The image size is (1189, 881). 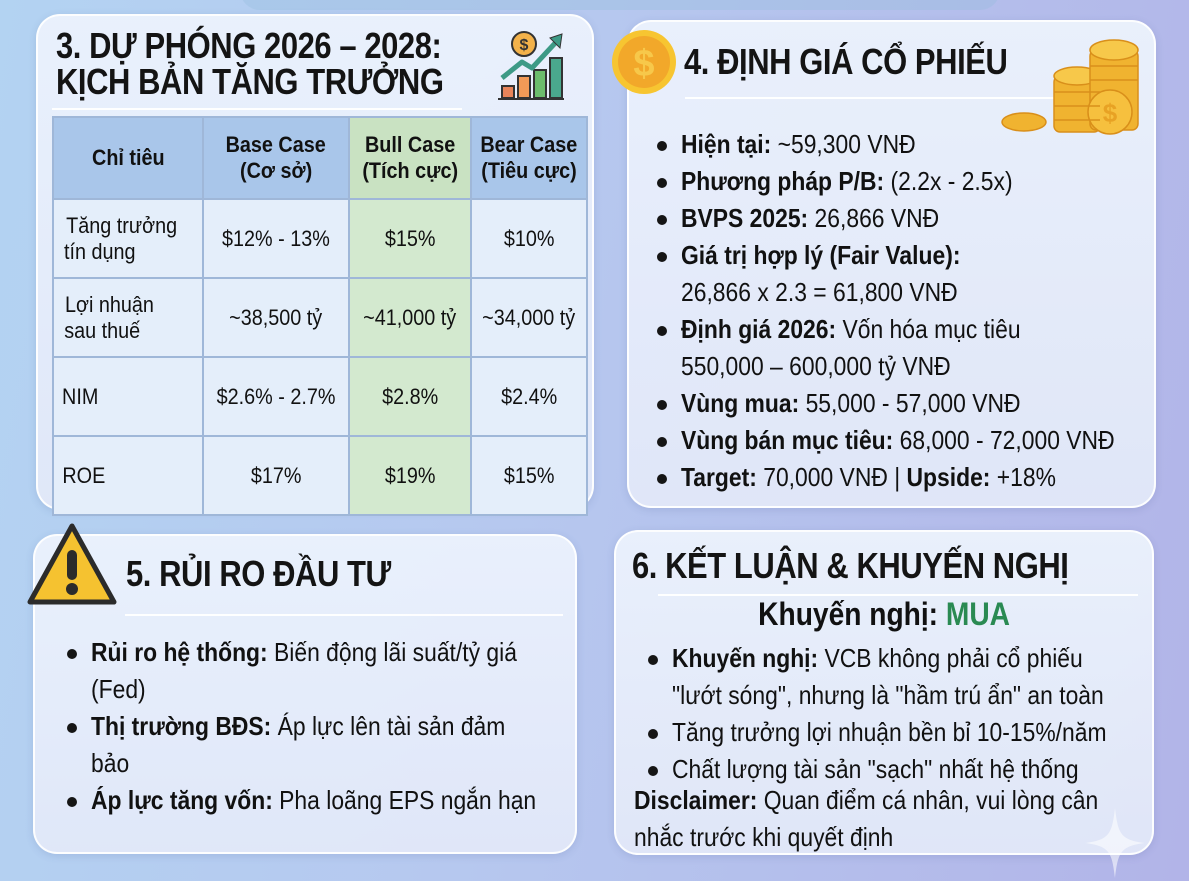 I want to click on cell-bull: ~41,000 tỷ, so click(x=410, y=317).